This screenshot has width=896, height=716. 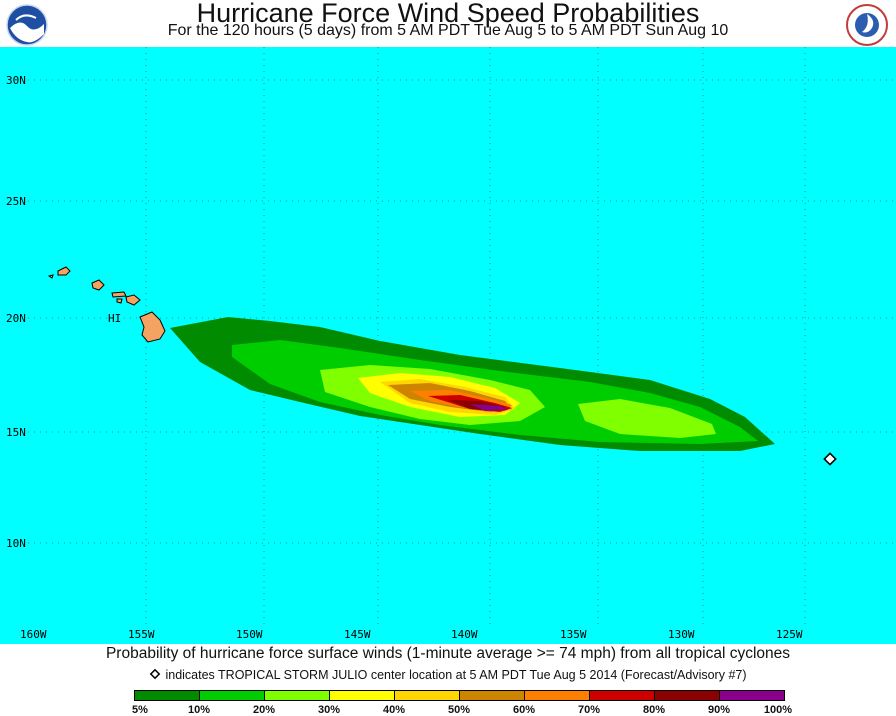 What do you see at coordinates (464, 634) in the screenshot?
I see `lon-label-140w: 140W` at bounding box center [464, 634].